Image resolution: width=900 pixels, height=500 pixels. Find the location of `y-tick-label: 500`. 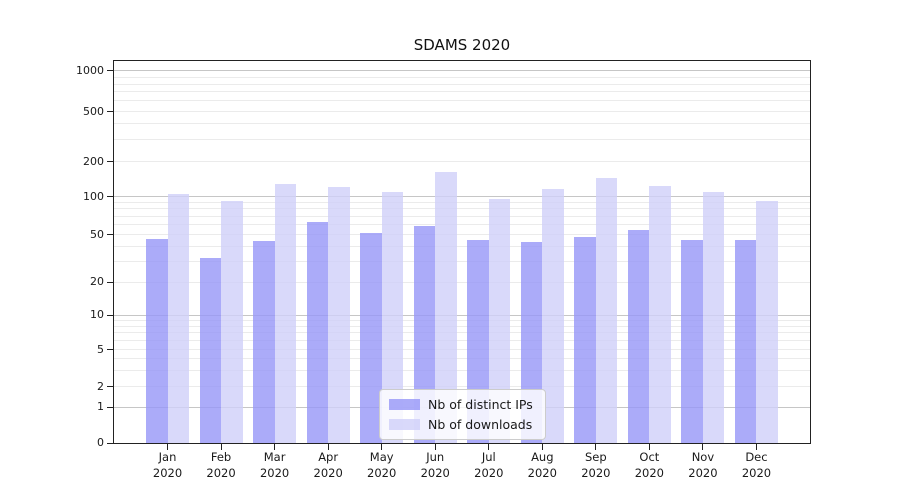

y-tick-label: 500 is located at coordinates (93, 111).